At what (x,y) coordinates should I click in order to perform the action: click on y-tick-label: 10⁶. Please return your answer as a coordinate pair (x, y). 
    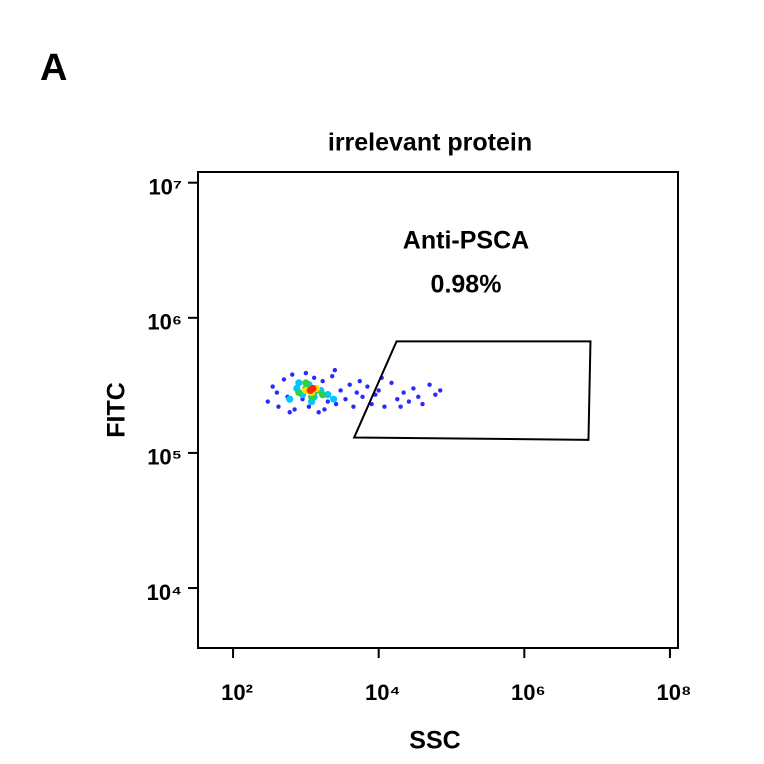
    Looking at the image, I should click on (164, 322).